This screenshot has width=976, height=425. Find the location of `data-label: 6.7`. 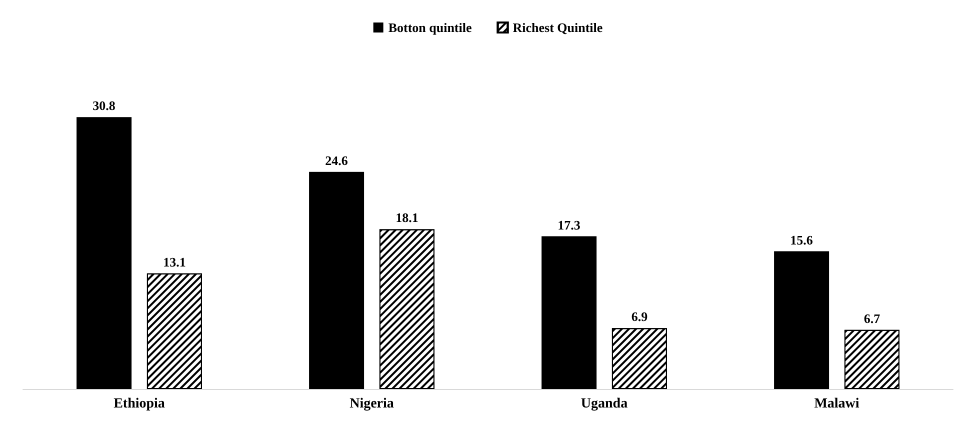

data-label: 6.7 is located at coordinates (872, 318).